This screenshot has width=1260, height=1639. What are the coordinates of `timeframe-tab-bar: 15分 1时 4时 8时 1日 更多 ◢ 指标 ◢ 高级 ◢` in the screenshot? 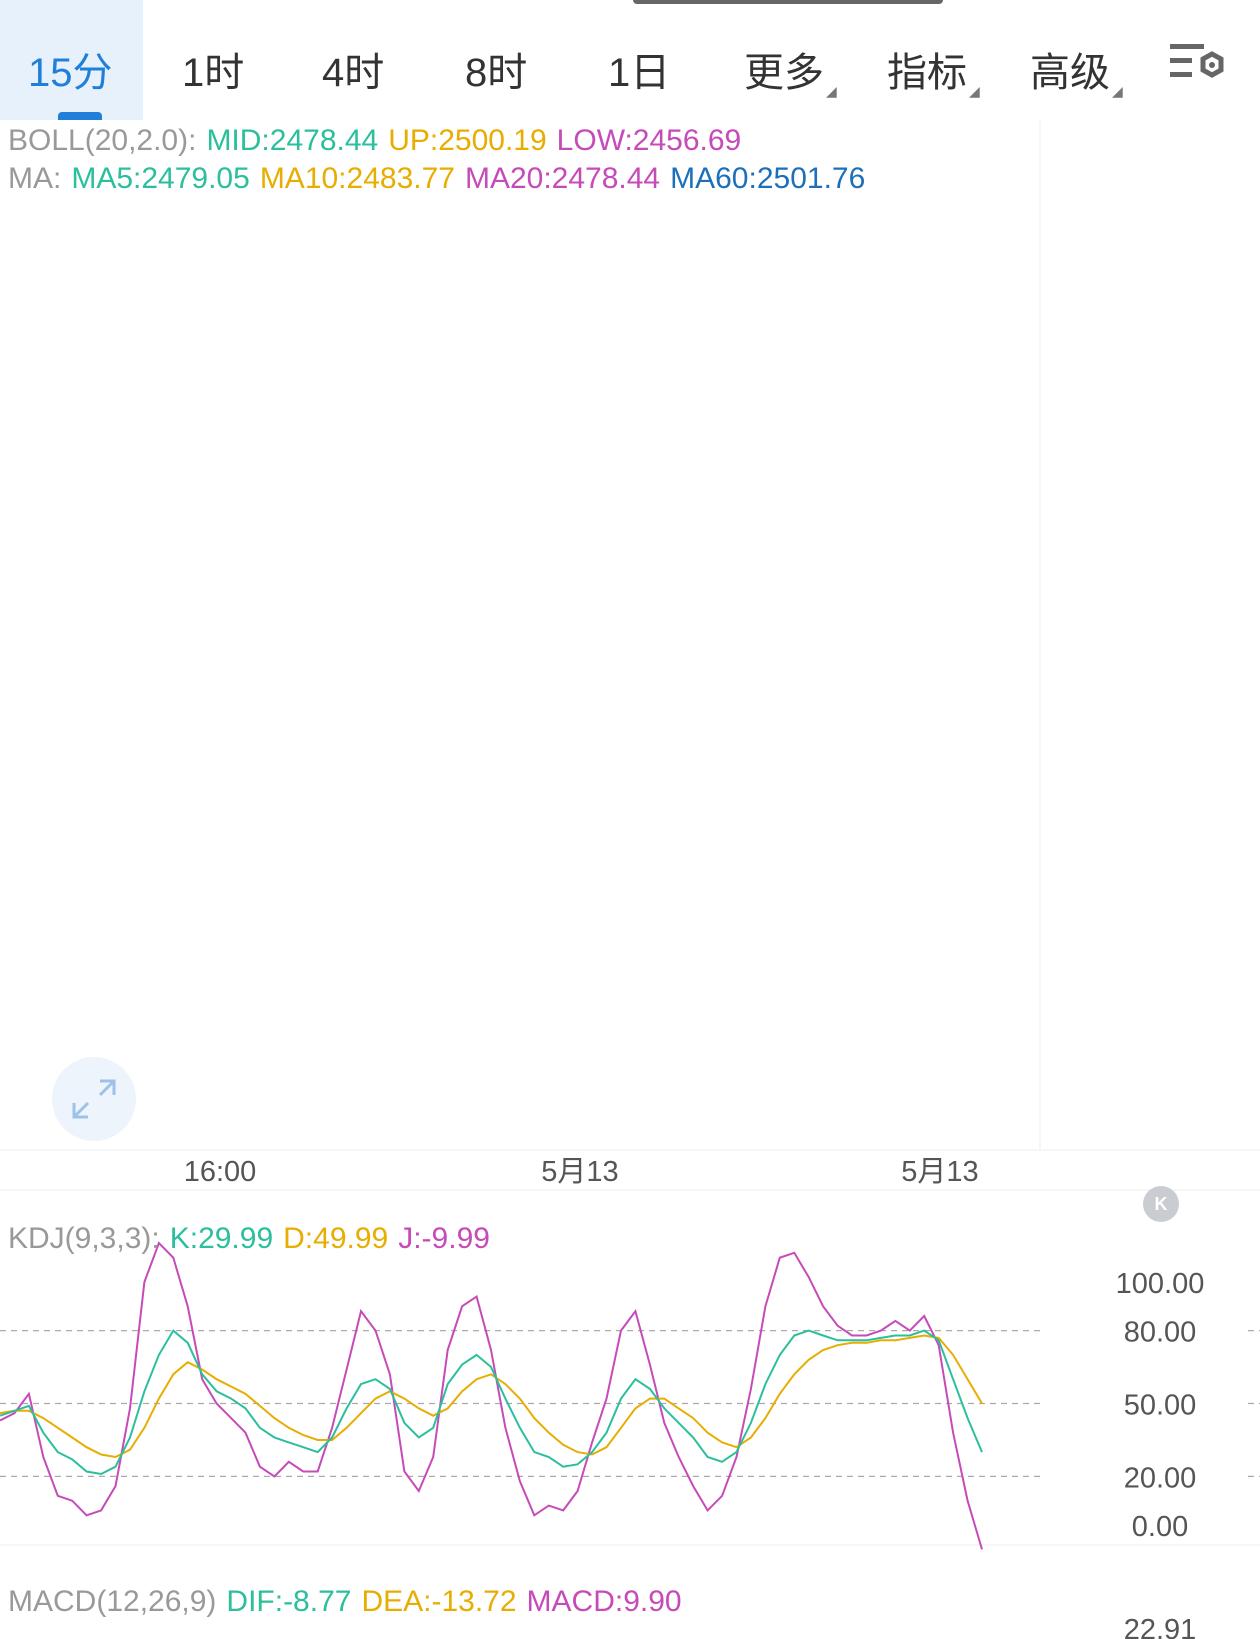 It's located at (630, 60).